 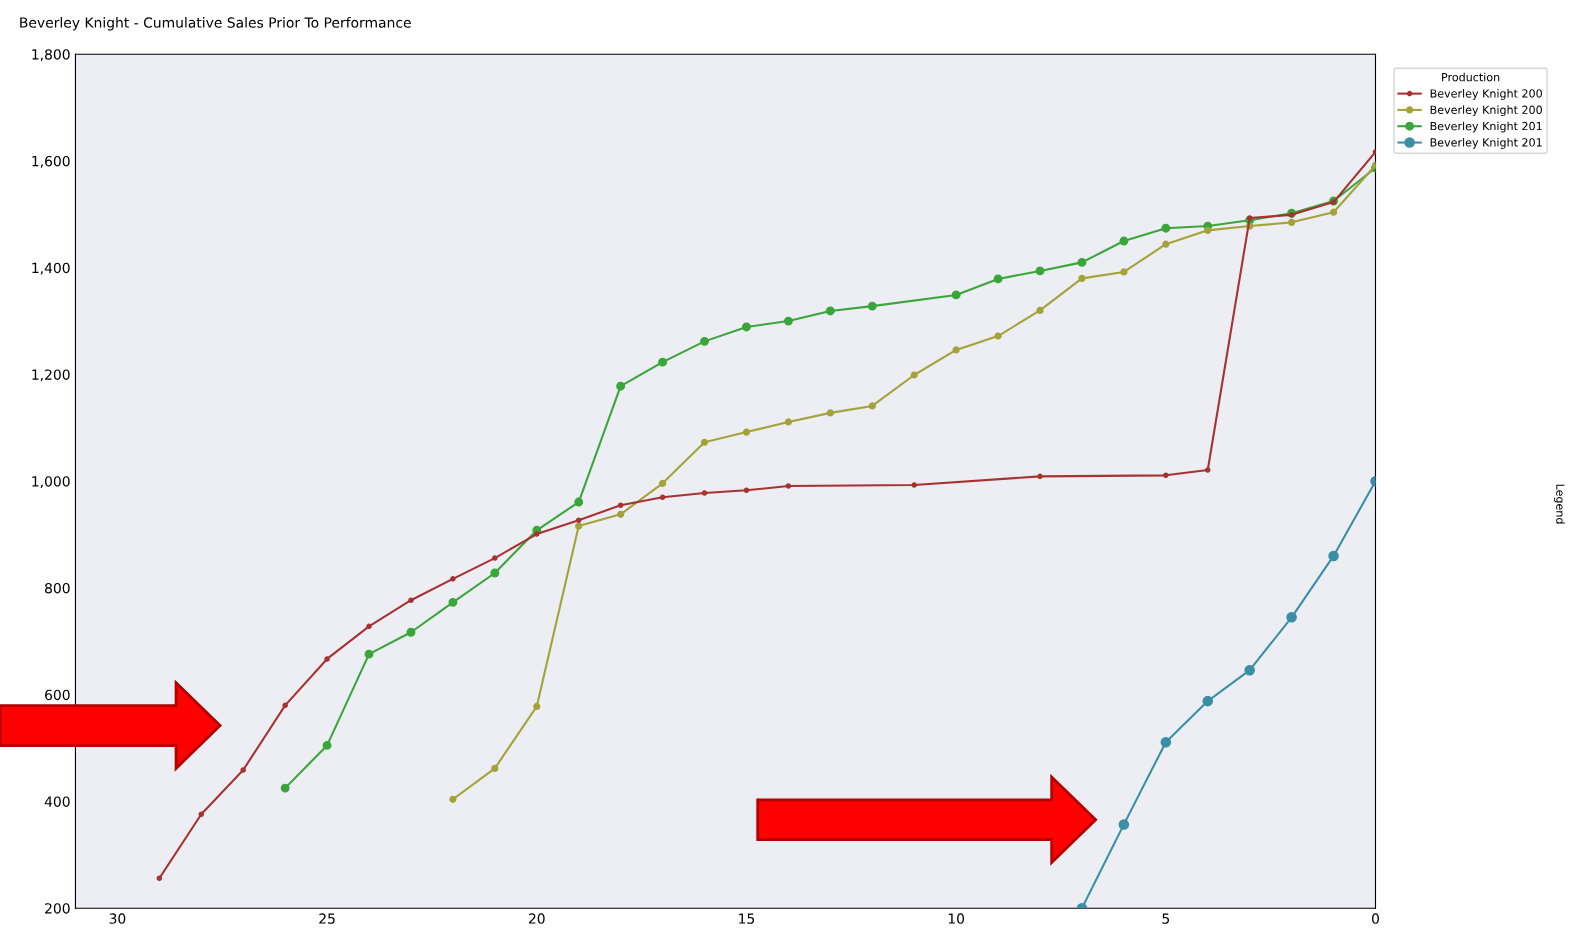 I want to click on x-tick-label: 30, so click(x=117, y=918).